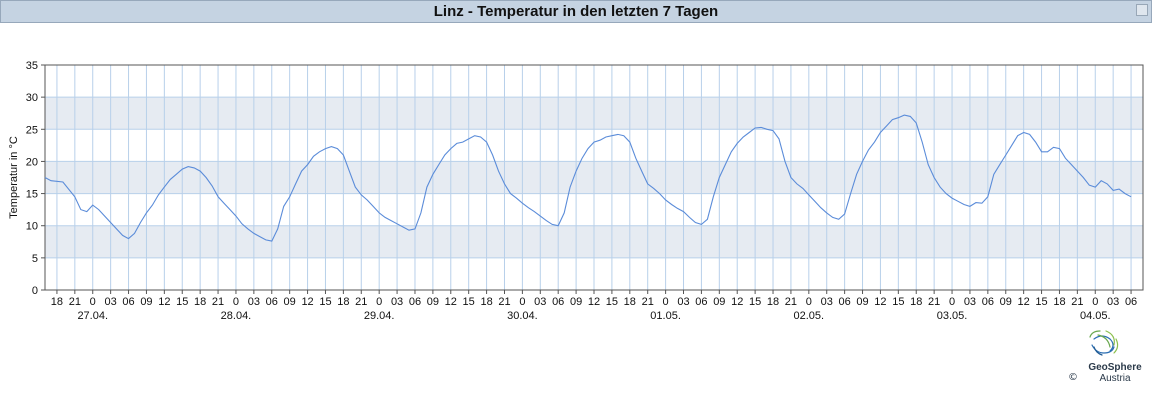  I want to click on y-tick-label: 0, so click(35, 291).